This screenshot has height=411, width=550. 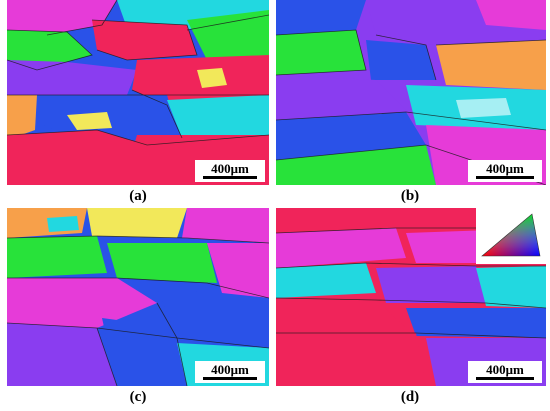 I want to click on scale-bar-d: 400μm, so click(x=505, y=372).